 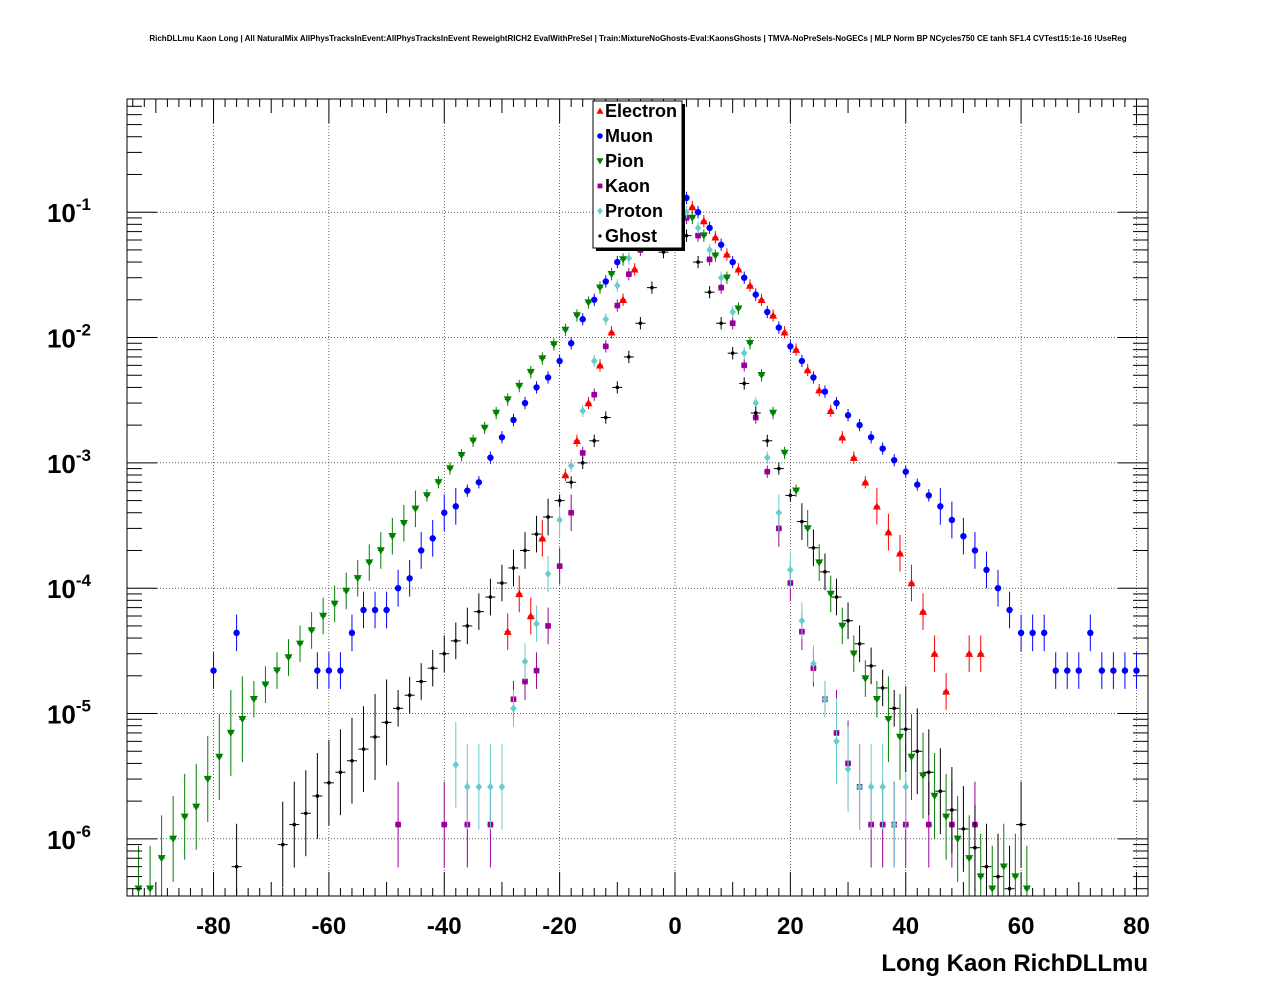 What do you see at coordinates (641, 111) in the screenshot?
I see `legend-label-electron: Electron` at bounding box center [641, 111].